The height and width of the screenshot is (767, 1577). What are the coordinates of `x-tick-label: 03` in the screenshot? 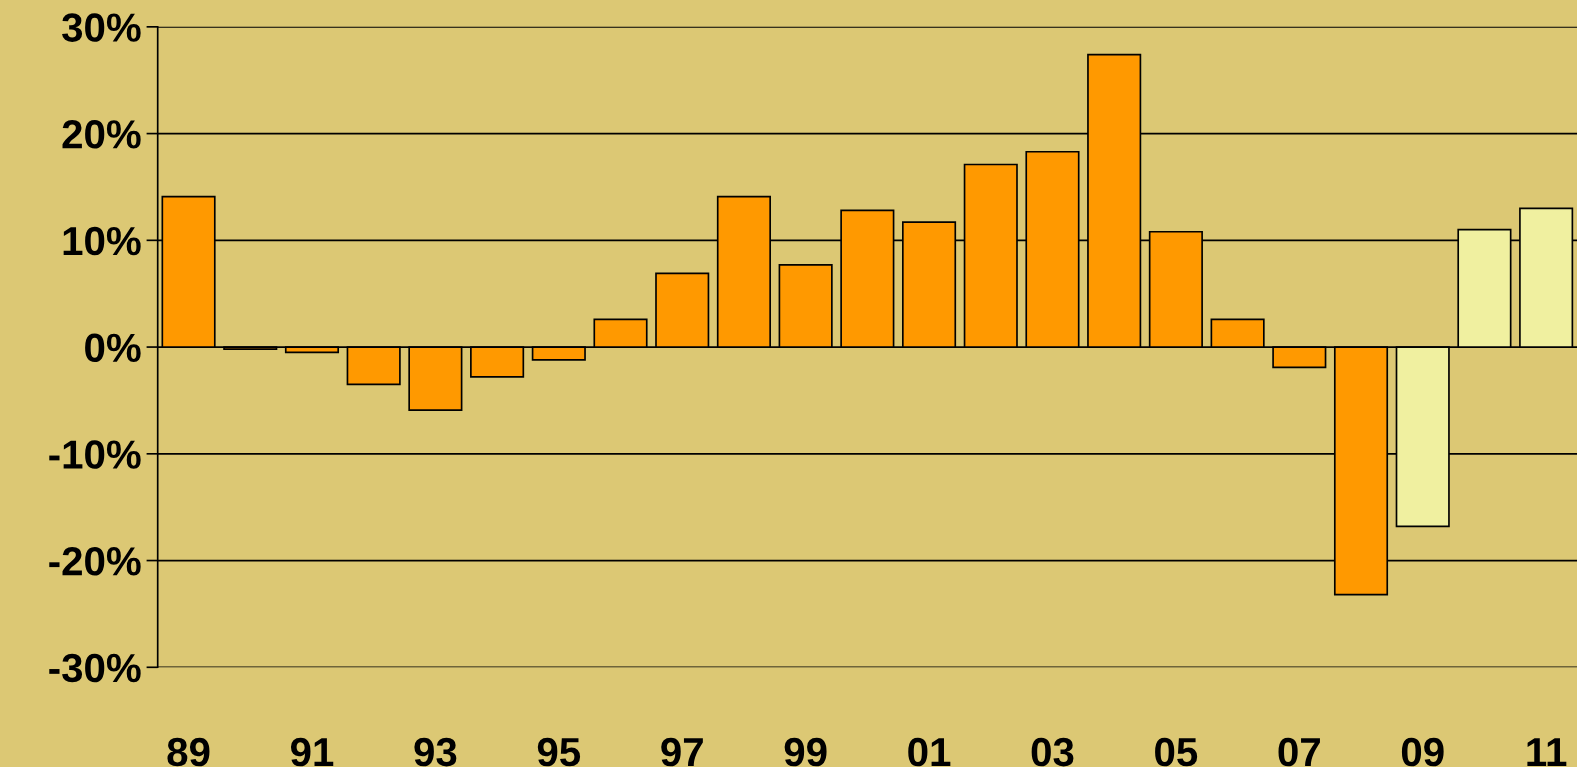 It's located at (1052, 752).